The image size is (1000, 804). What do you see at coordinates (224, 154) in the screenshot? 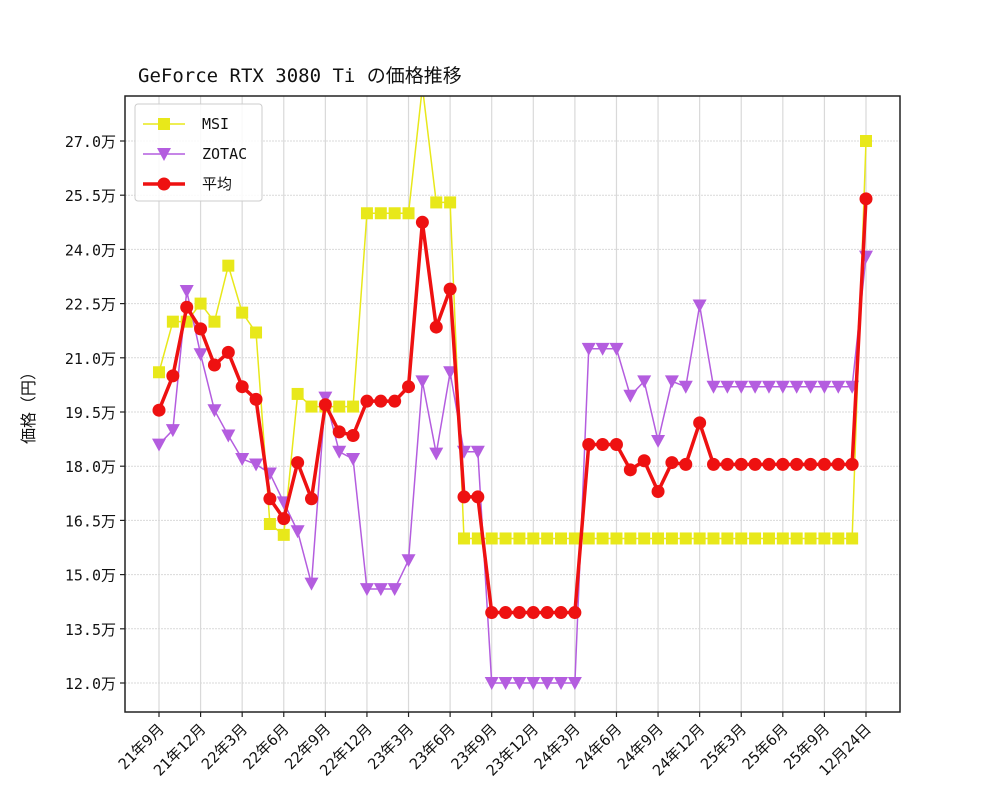
I see `legend-label: ZOTAC` at bounding box center [224, 154].